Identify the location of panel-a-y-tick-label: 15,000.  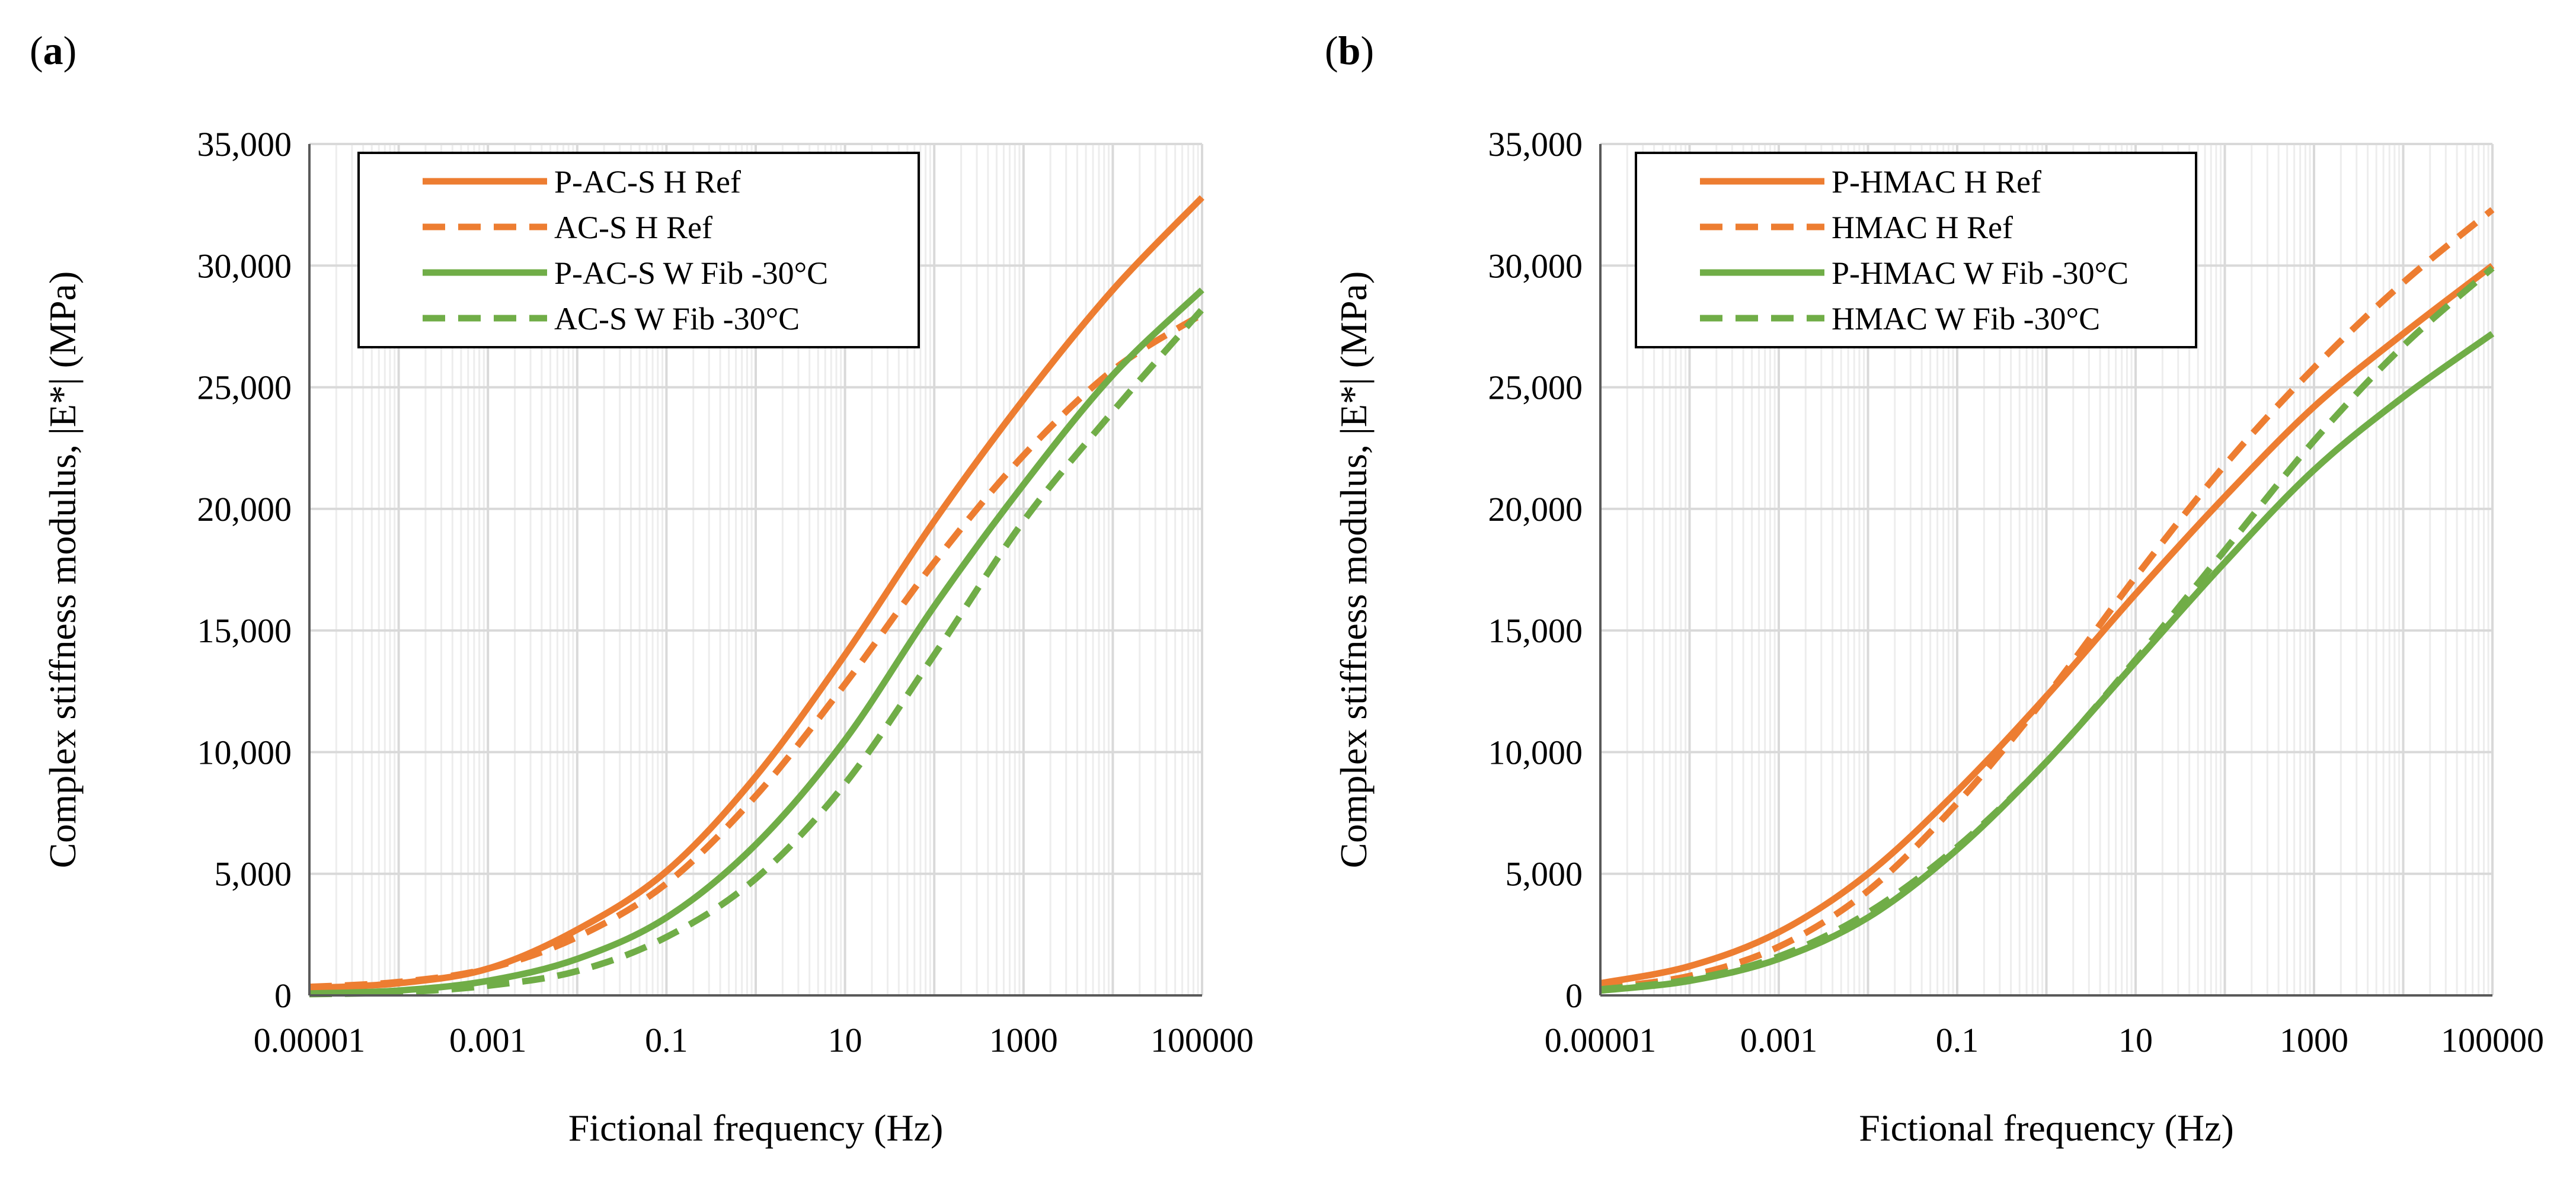
(244, 631).